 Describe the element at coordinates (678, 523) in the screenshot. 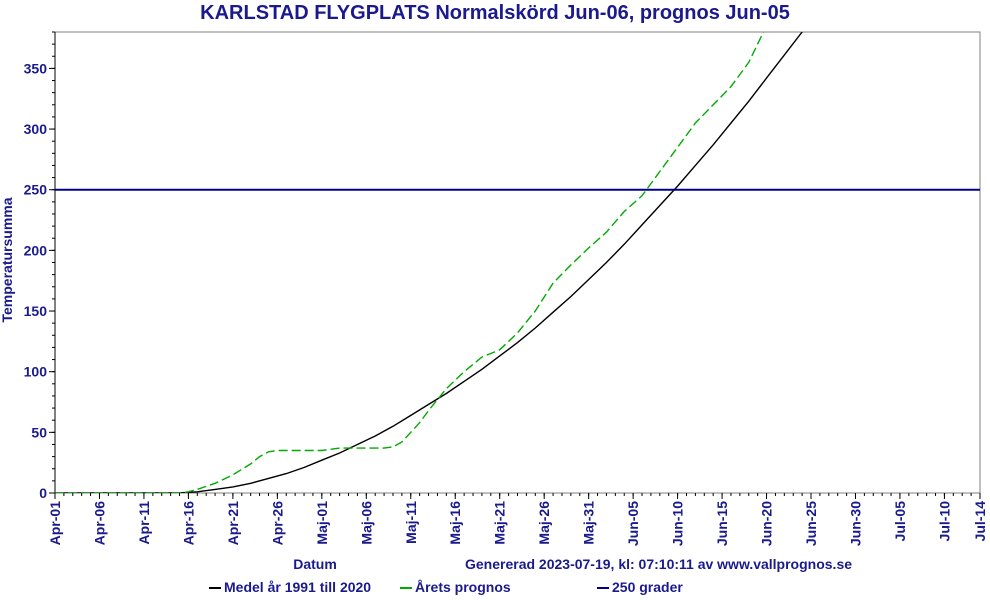

I see `x-tick-label: Jun-10` at that location.